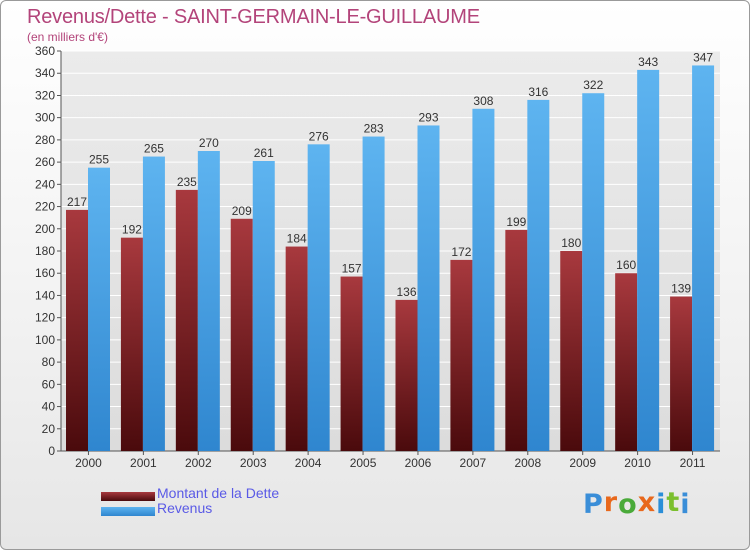  What do you see at coordinates (648, 260) in the screenshot?
I see `bar-revenus-2010` at bounding box center [648, 260].